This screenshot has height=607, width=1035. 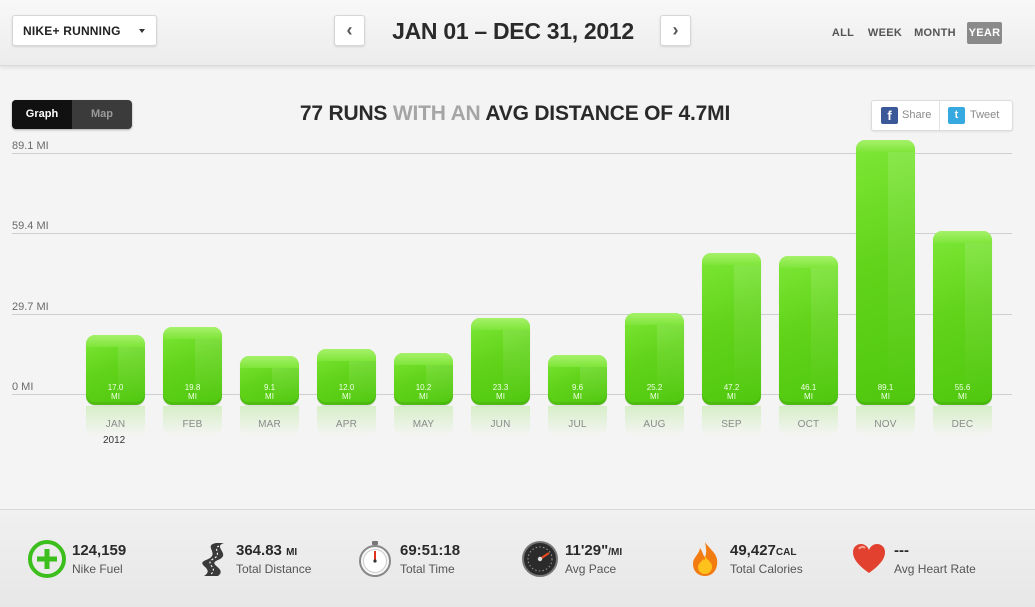 What do you see at coordinates (349, 30) in the screenshot?
I see `previous-period-button: ‹` at bounding box center [349, 30].